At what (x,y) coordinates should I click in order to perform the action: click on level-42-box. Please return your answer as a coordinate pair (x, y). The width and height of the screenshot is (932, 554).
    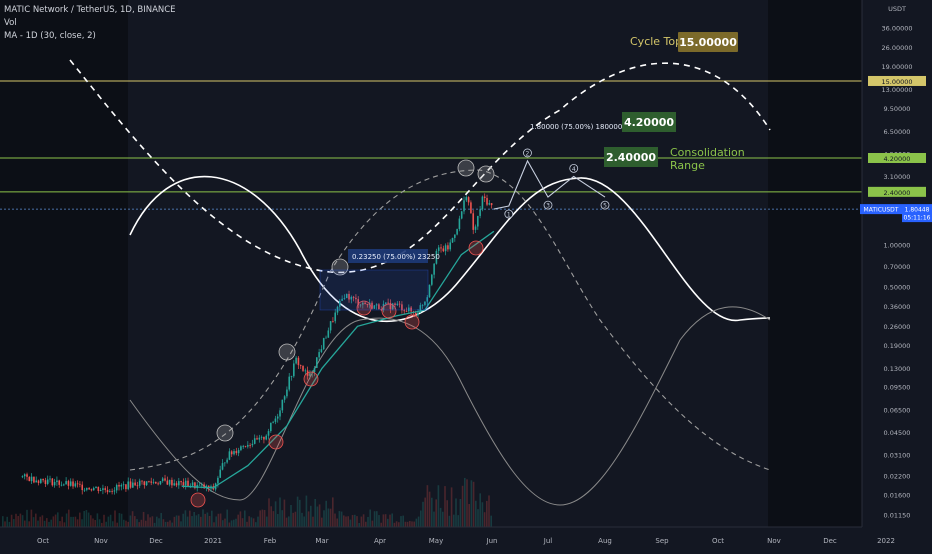
    Looking at the image, I should click on (649, 122).